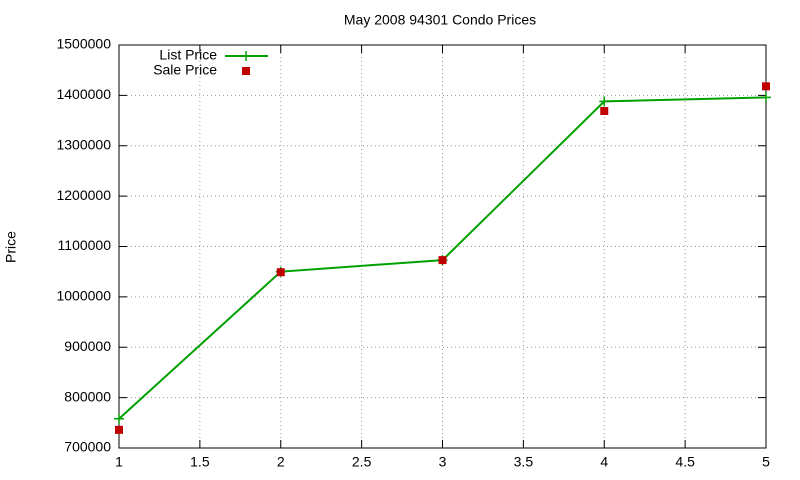 This screenshot has width=800, height=480. Describe the element at coordinates (11, 247) in the screenshot. I see `y-axis-label: Price` at that location.